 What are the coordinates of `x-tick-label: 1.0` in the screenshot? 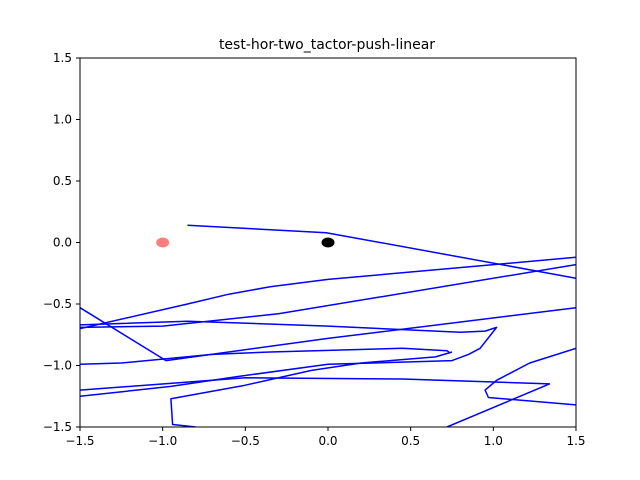 It's located at (493, 441).